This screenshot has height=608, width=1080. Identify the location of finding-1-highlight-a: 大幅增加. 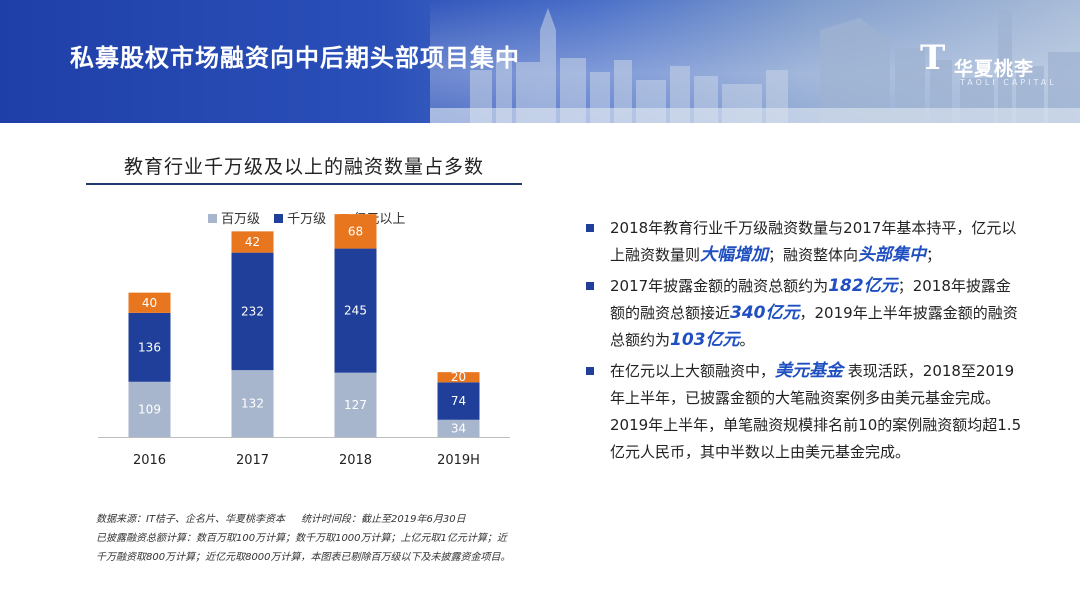
(734, 255).